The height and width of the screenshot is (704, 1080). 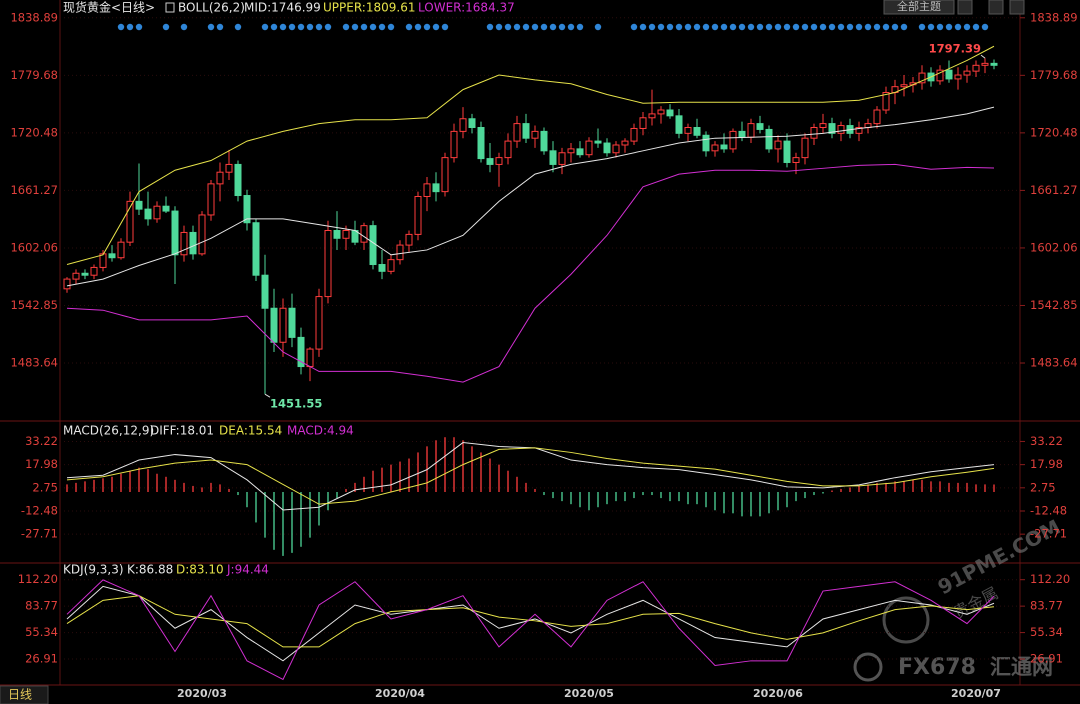 I want to click on high-annotation: 1797.39, so click(x=955, y=49).